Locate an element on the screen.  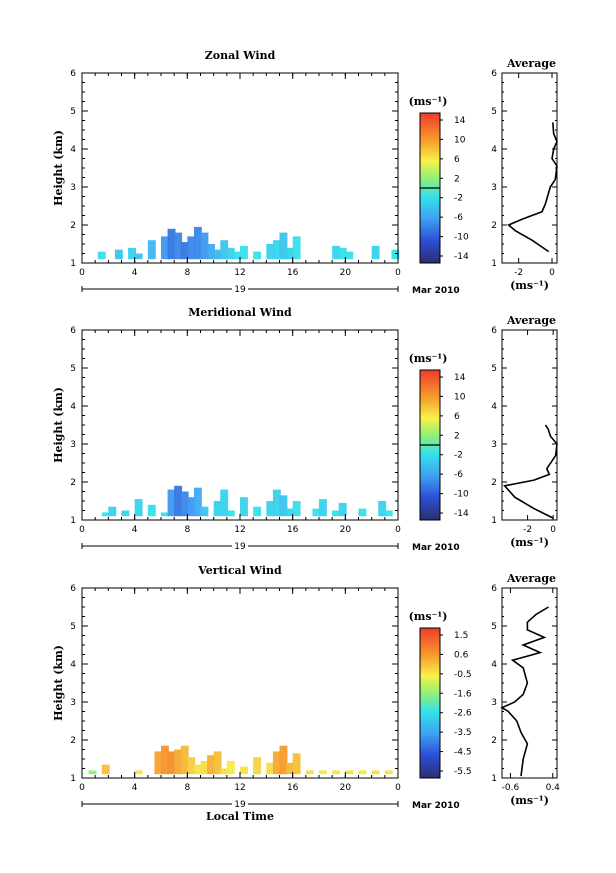
colorbar-tick-label: 10 is located at coordinates (460, 397).